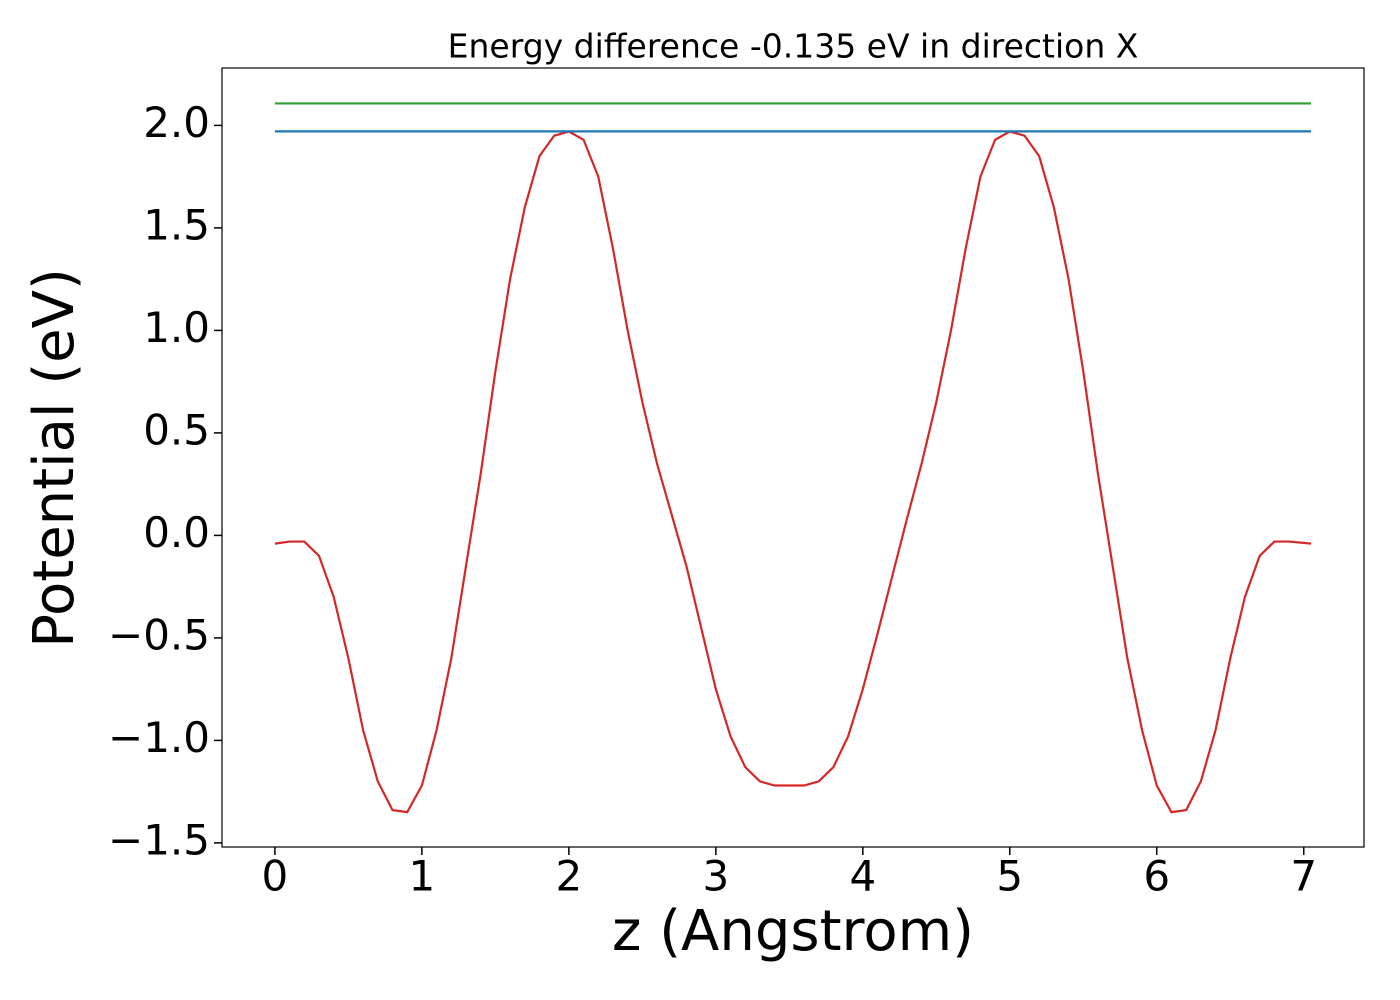 This screenshot has width=1400, height=1000. What do you see at coordinates (715, 876) in the screenshot?
I see `x-tick-label: 3` at bounding box center [715, 876].